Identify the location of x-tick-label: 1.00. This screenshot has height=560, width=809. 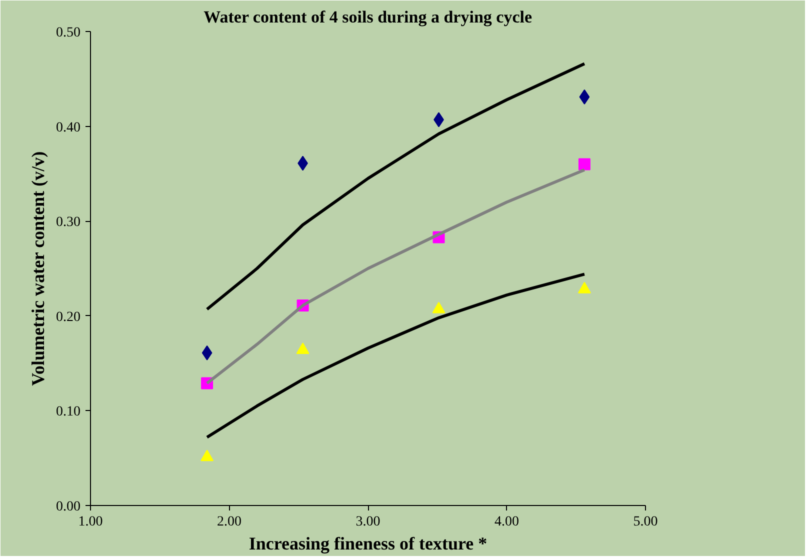
(90, 522).